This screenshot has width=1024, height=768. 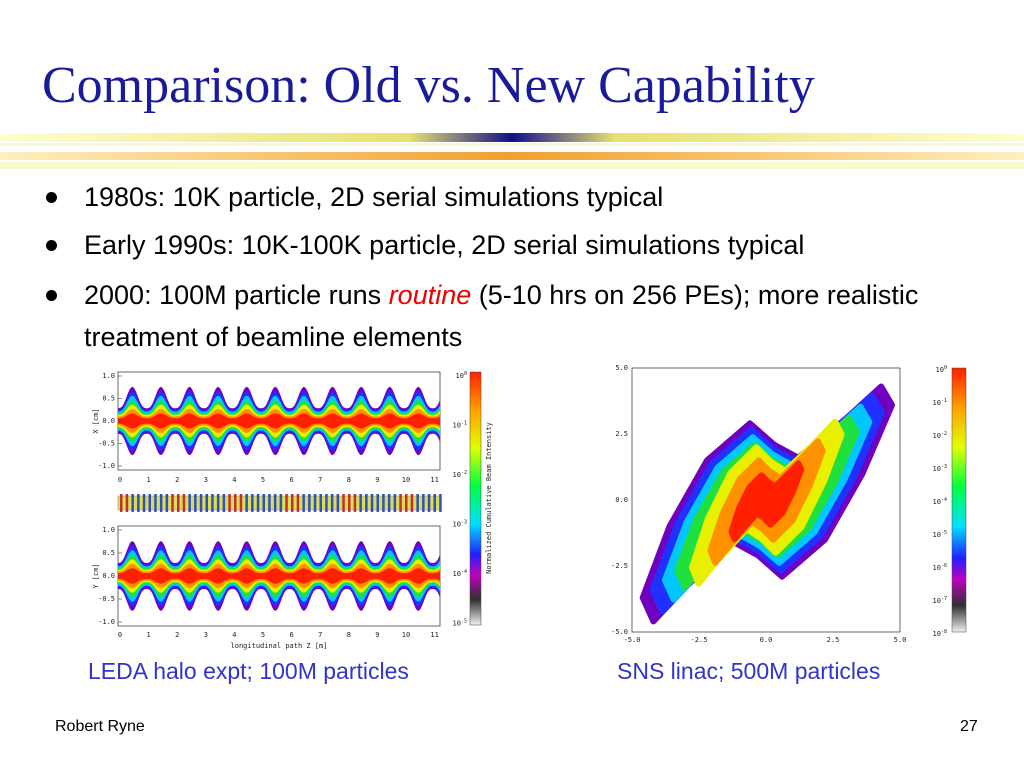 I want to click on x-tick-label: 6, so click(x=291, y=635).